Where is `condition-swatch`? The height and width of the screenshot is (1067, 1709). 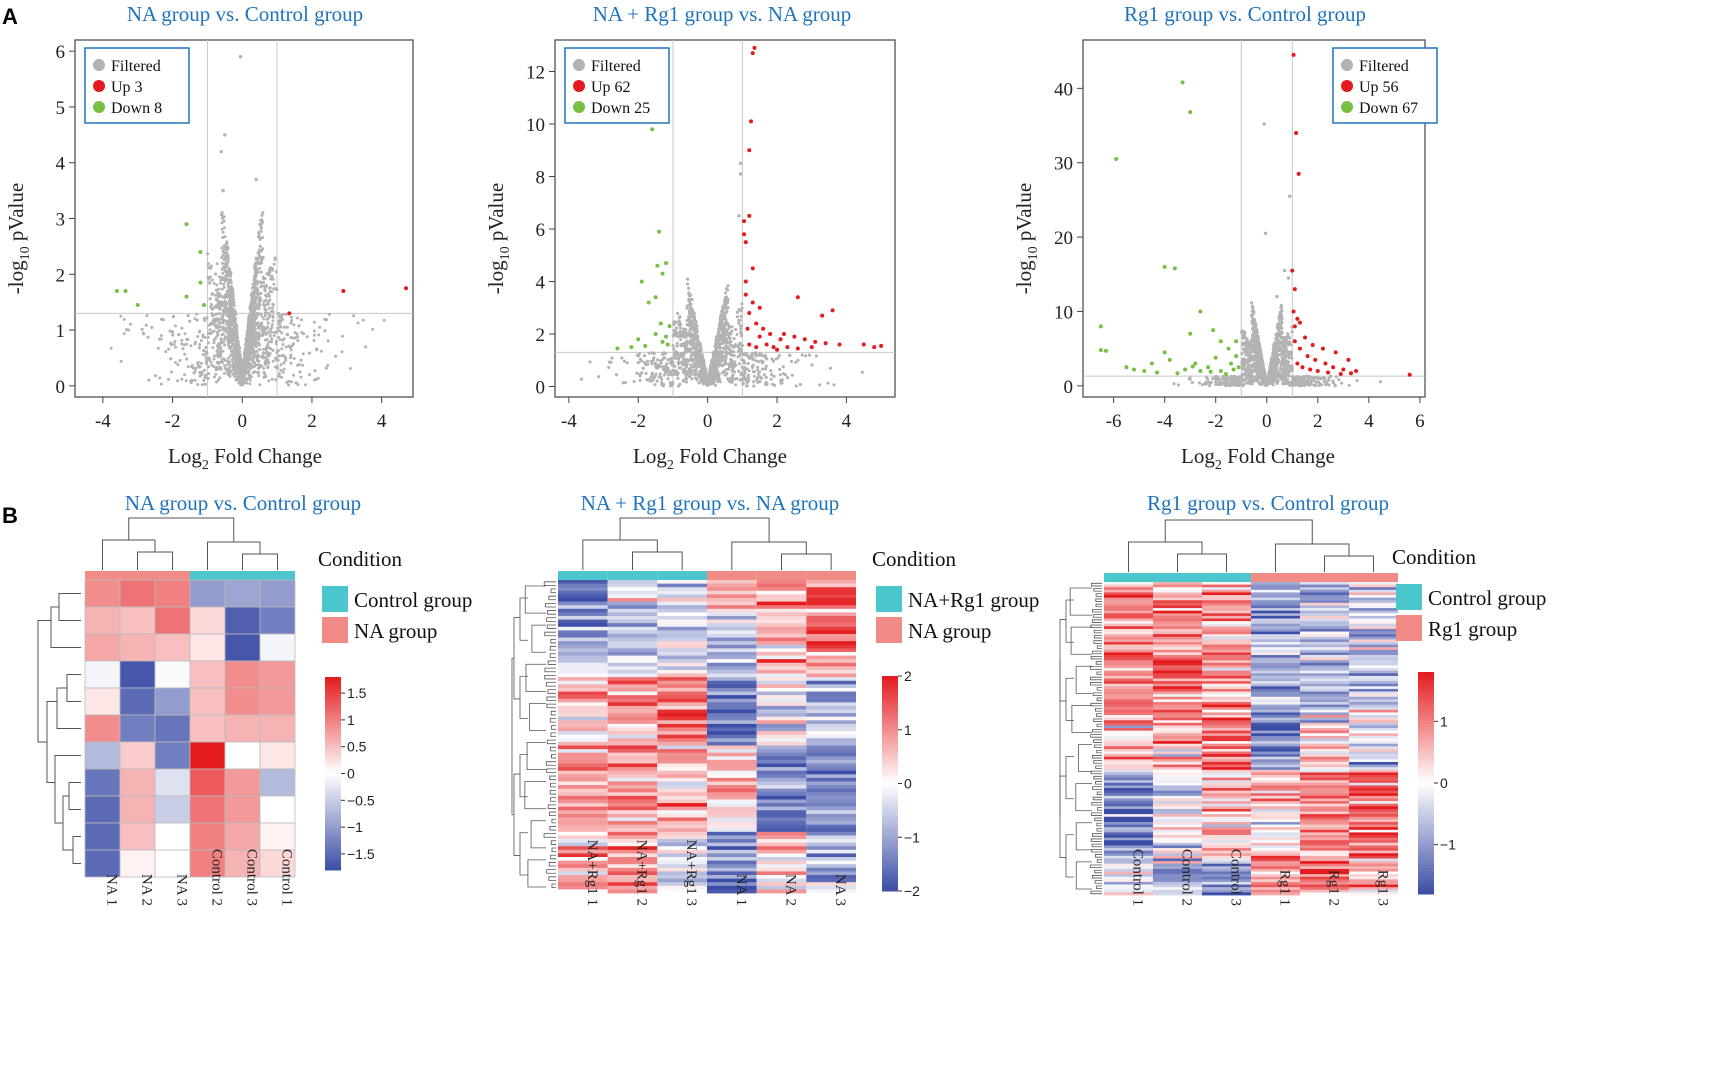
condition-swatch is located at coordinates (889, 630).